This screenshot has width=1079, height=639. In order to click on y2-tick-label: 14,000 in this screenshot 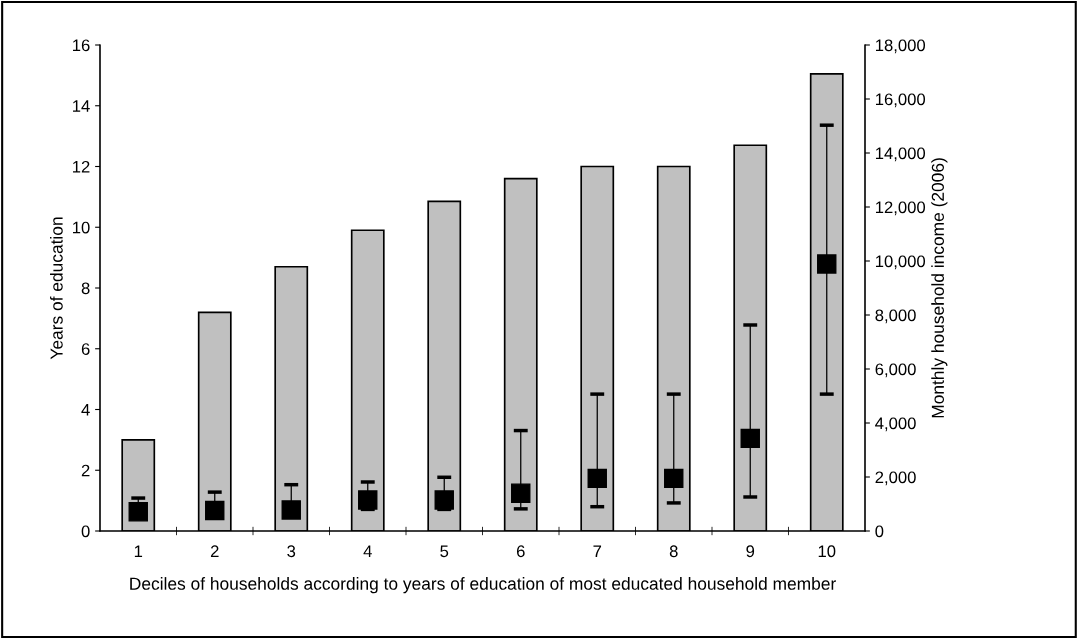, I will do `click(900, 154)`.